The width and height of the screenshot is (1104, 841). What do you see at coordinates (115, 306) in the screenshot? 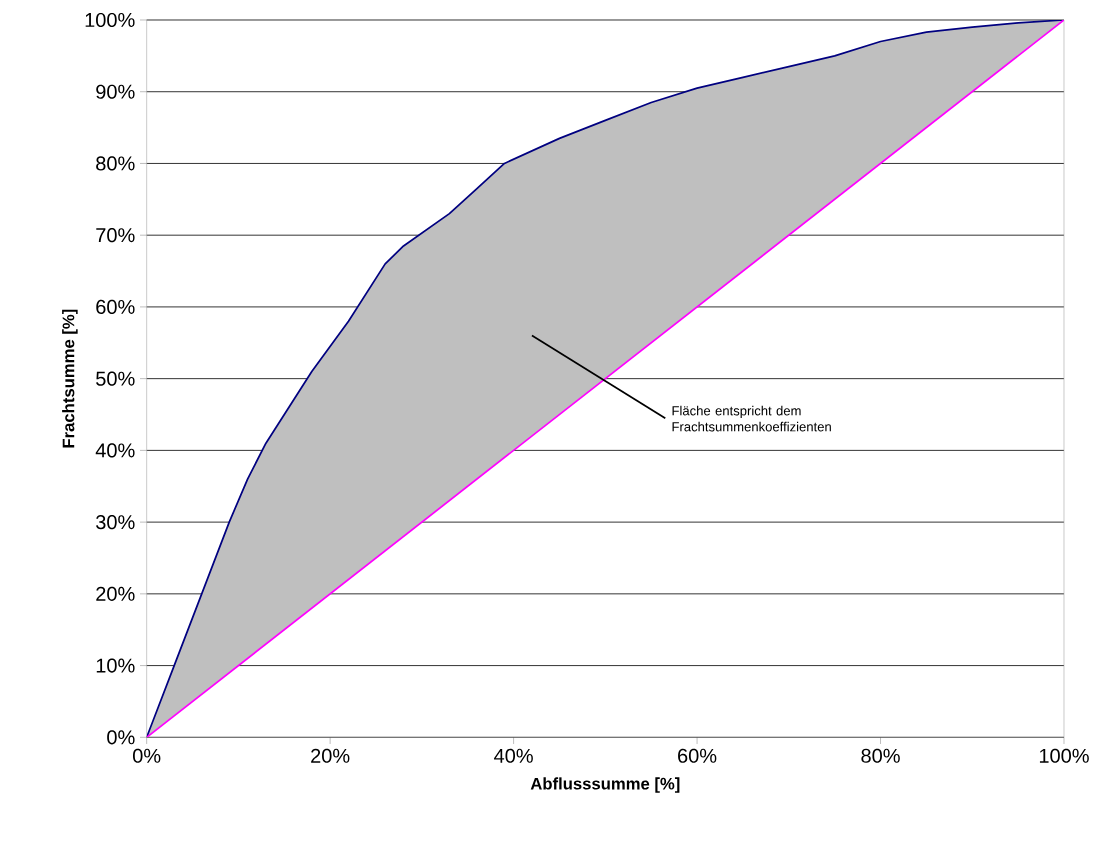
I see `y-tick-label: 60%` at bounding box center [115, 306].